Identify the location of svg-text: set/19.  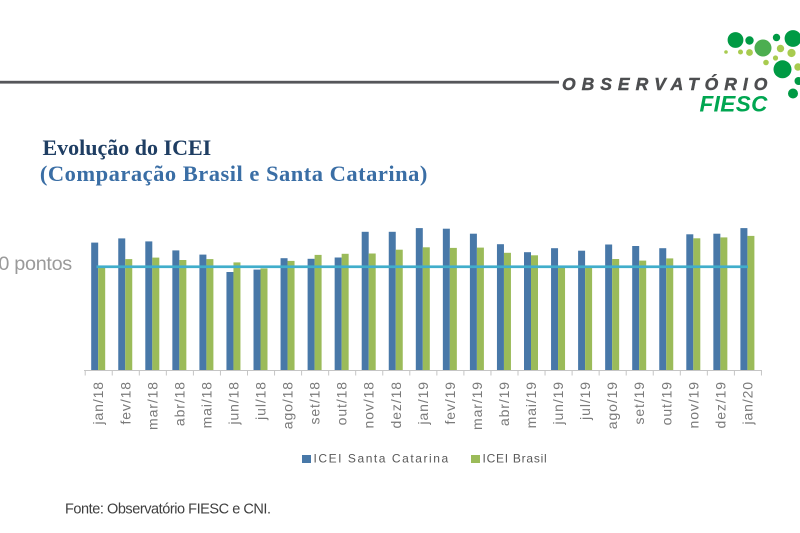
(639, 403).